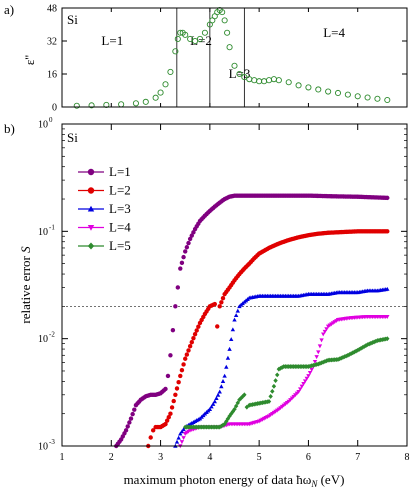 The height and width of the screenshot is (495, 415). What do you see at coordinates (72, 19) in the screenshot?
I see `panel-a-sample: Si` at bounding box center [72, 19].